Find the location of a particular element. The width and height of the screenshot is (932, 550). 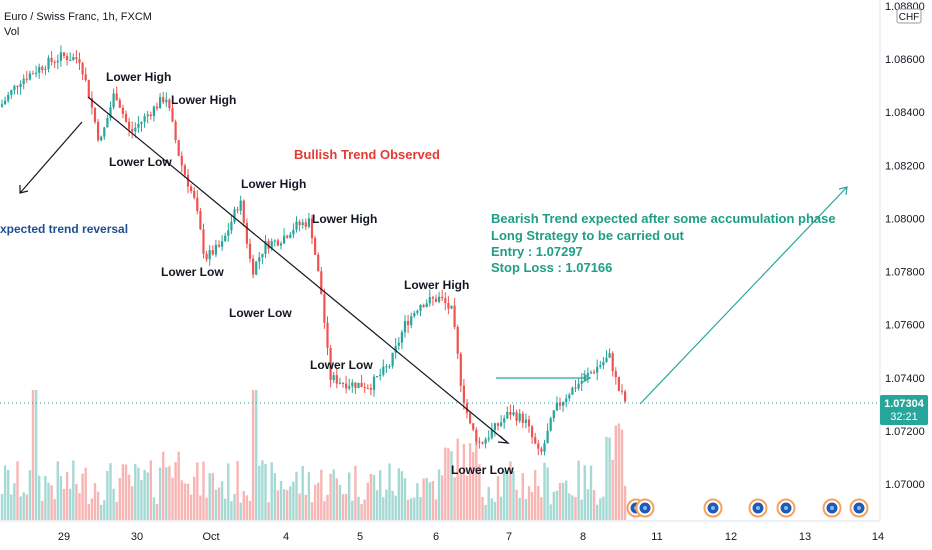

reversal-arrow-line is located at coordinates (51, 157).